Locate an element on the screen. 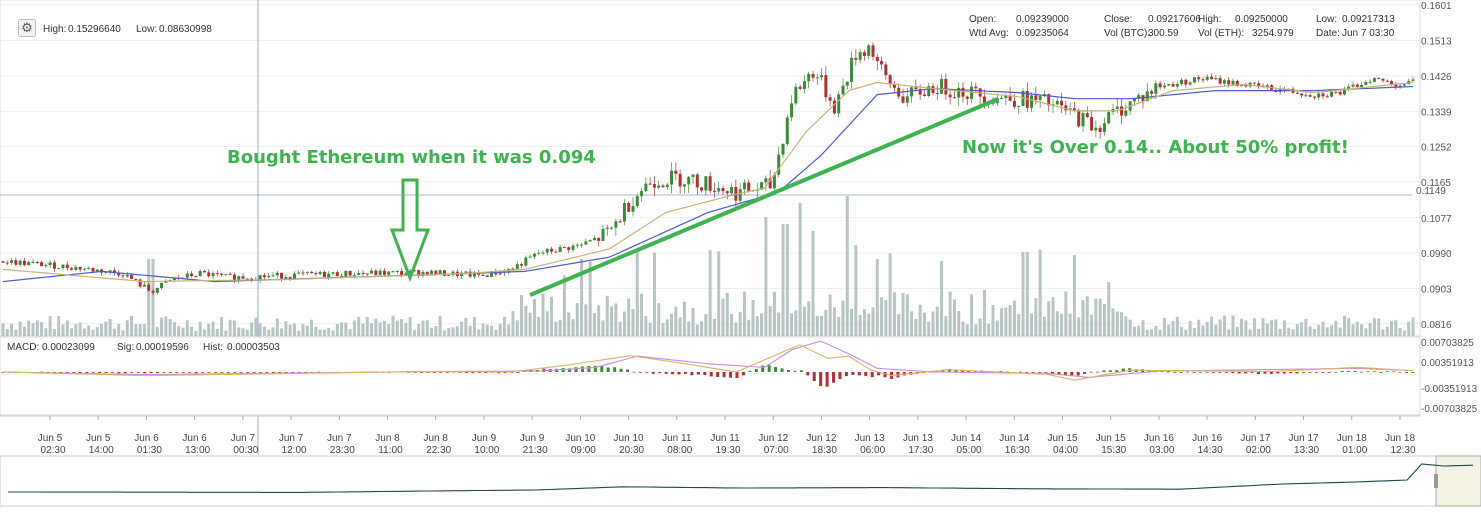  vol-eth-label: Vol (ETH): is located at coordinates (1221, 33).